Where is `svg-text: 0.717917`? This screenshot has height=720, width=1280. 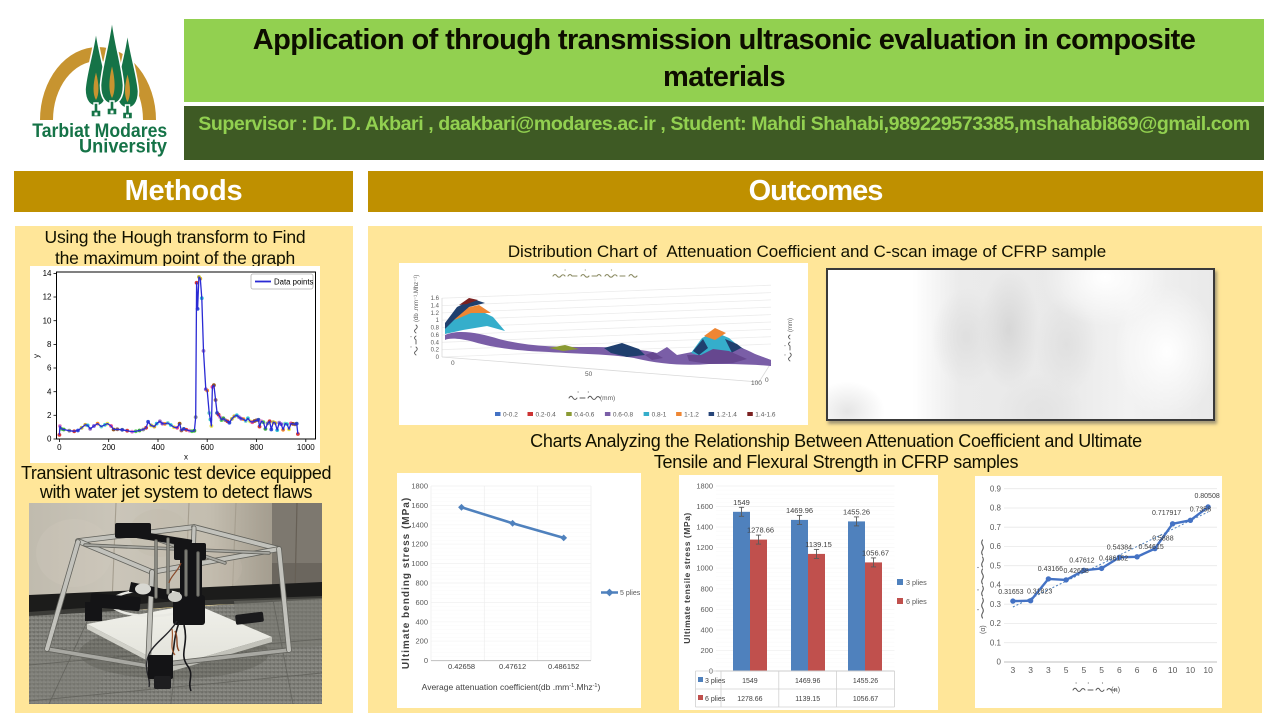 svg-text: 0.717917 is located at coordinates (1166, 513).